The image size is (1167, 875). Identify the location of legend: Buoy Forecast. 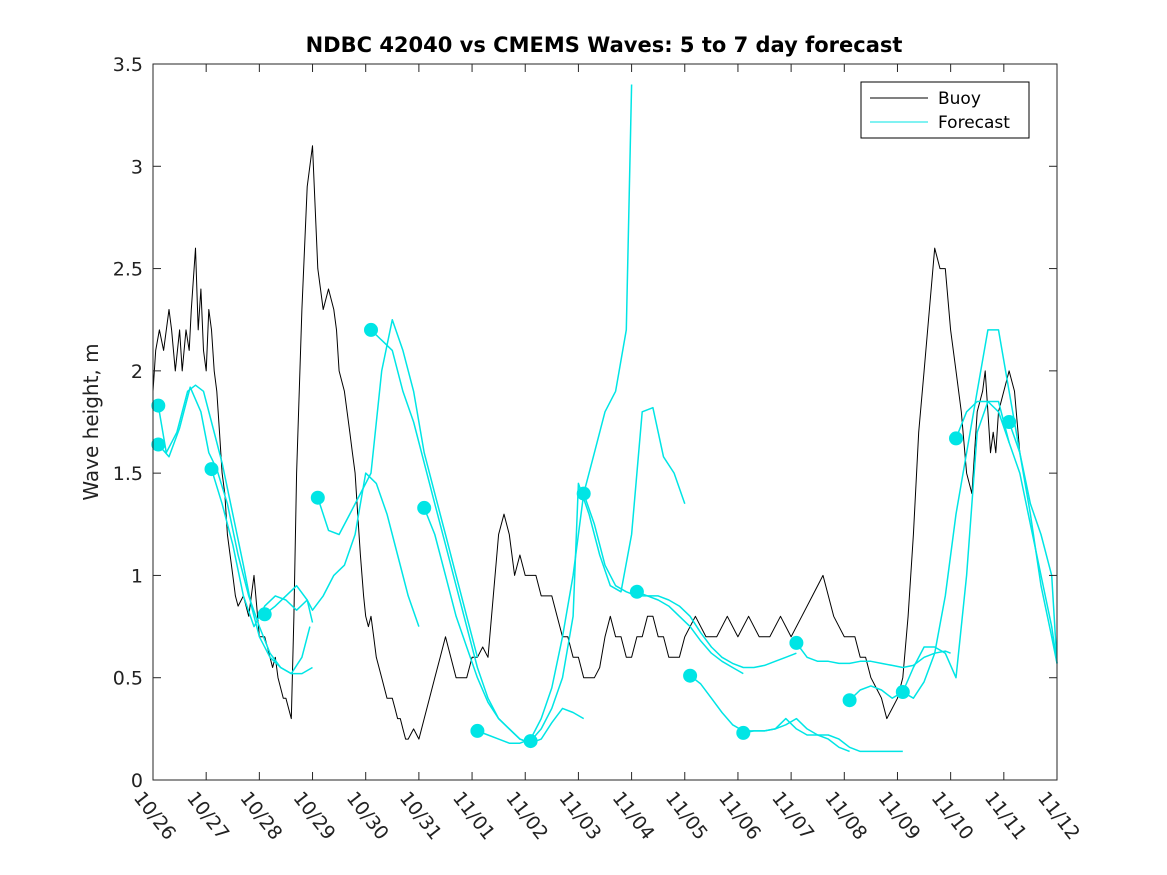
(945, 110).